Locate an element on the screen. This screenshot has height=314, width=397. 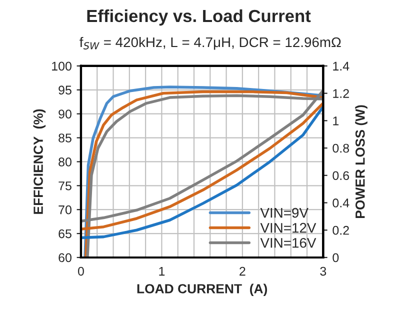
y2-tick-label: 0.2 is located at coordinates (340, 230).